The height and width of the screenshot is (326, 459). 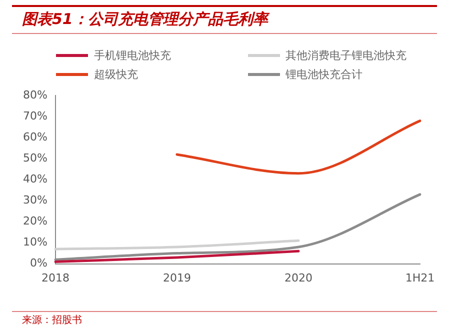 I want to click on x-tick-label: 2019, so click(x=176, y=277).